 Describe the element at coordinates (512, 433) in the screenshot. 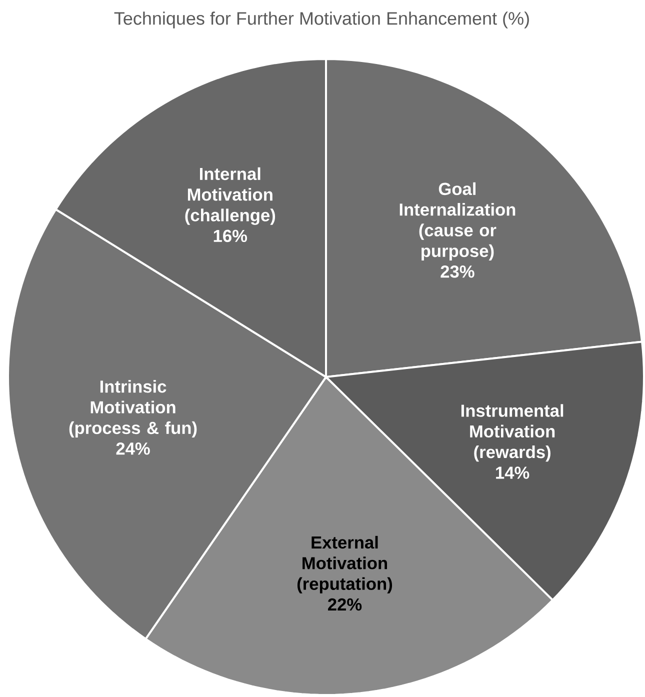

I see `slice-label: Instrumental Motivation (rewards)` at that location.